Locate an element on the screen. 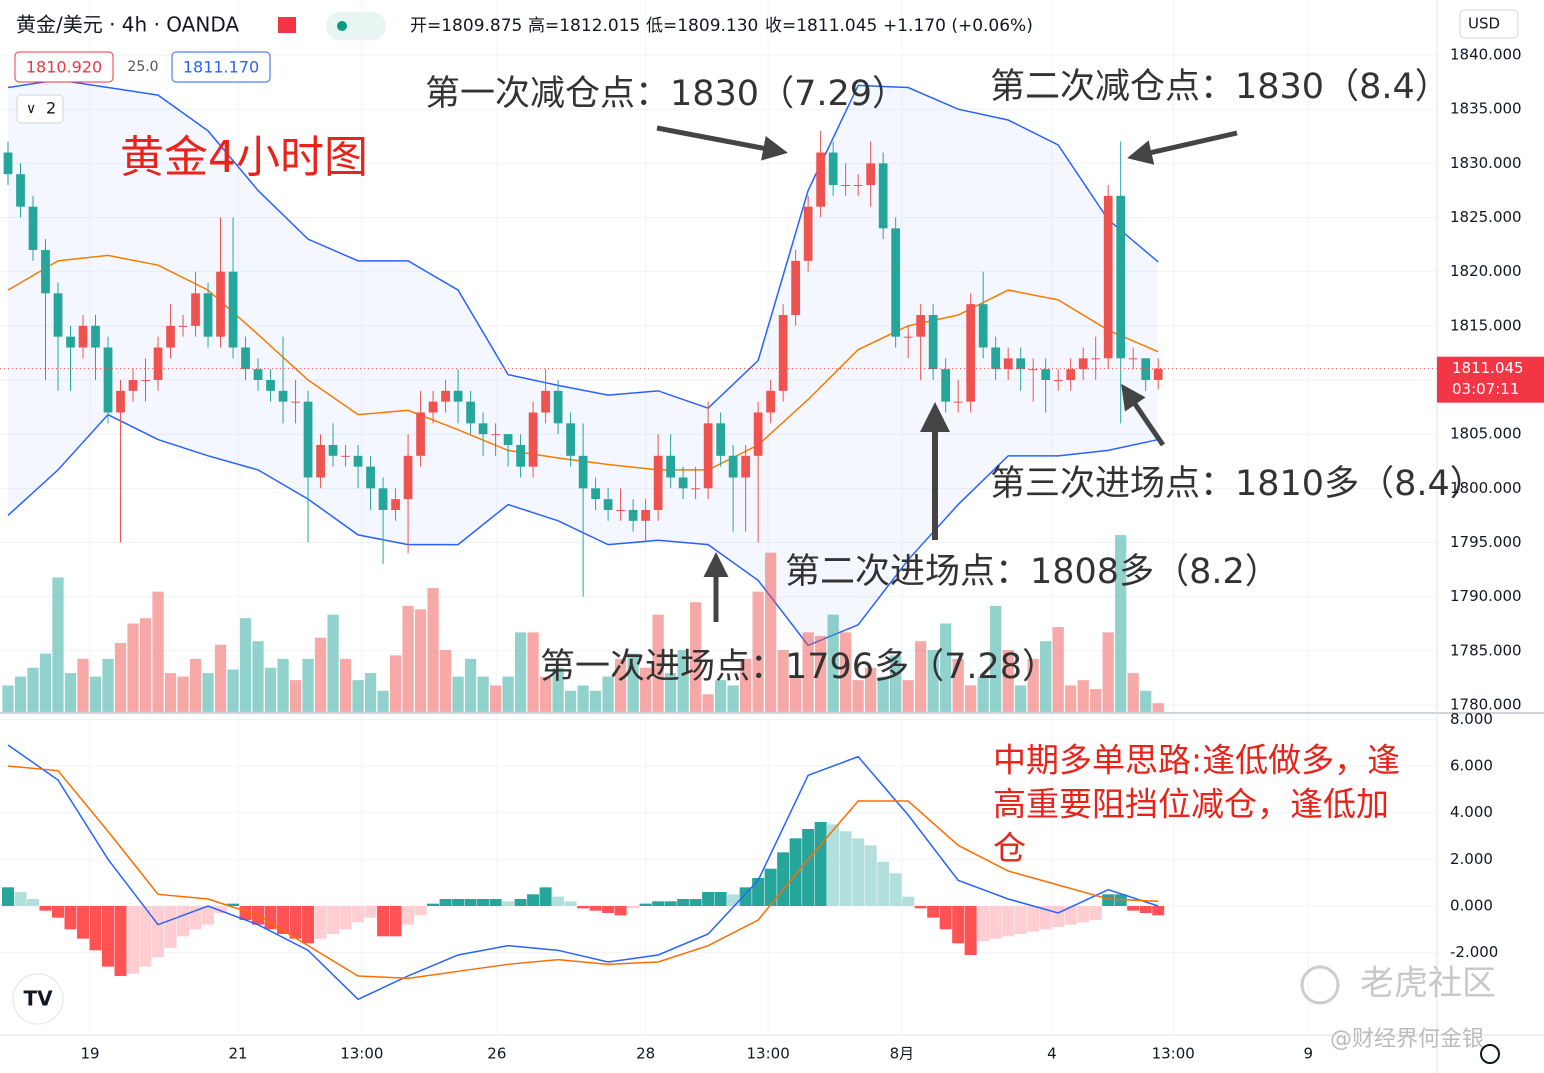 This screenshot has height=1073, width=1544. y-tick-label: 1835.000 is located at coordinates (1486, 109).